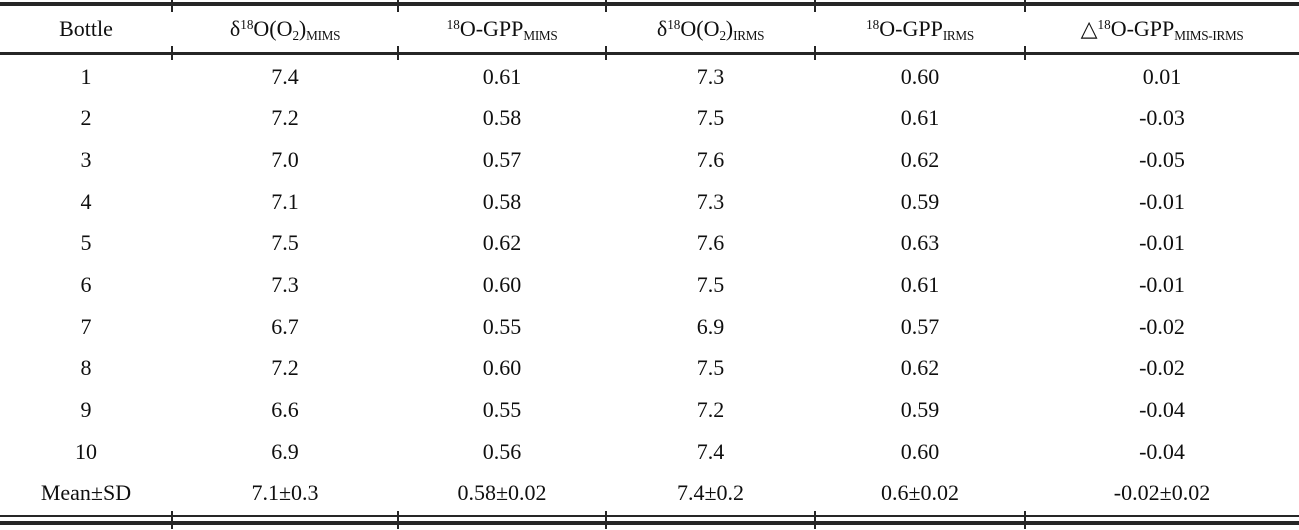 The height and width of the screenshot is (530, 1299). I want to click on column-header-18O-GPP-IRMS: 18O-GPPIRMS, so click(920, 29).